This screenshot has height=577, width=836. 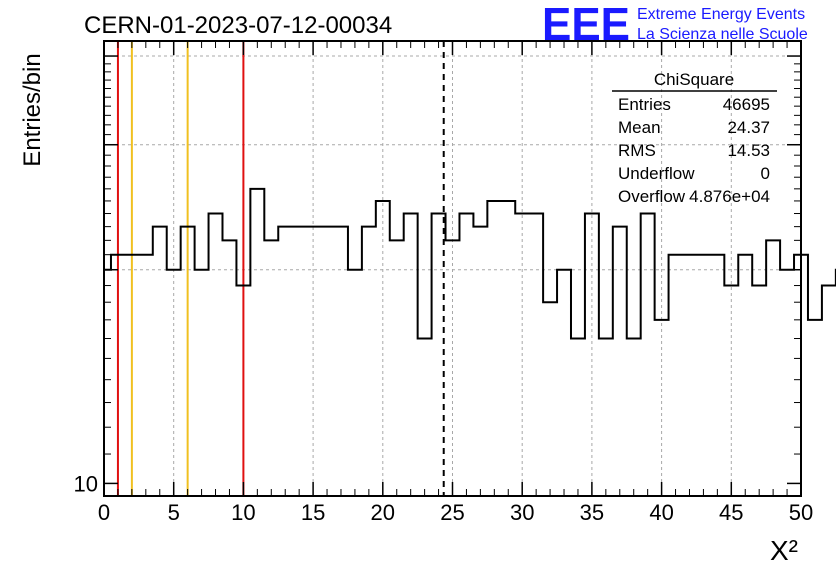 I want to click on logo-mark: EEE, so click(x=586, y=25).